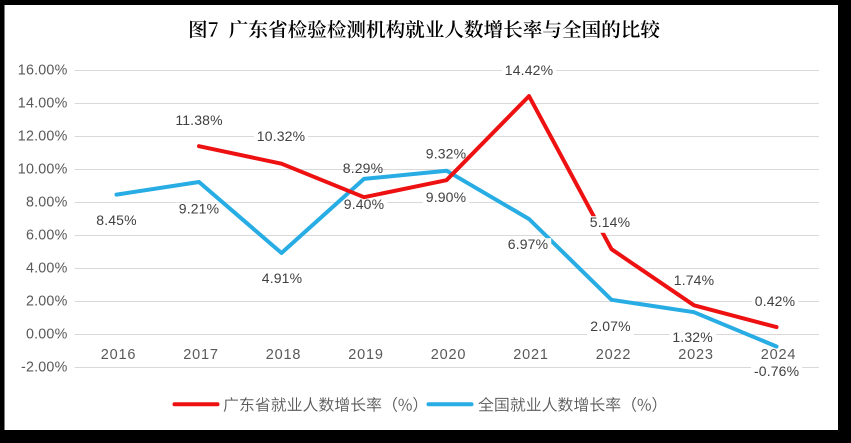 The image size is (851, 443). I want to click on svg-text: 14.00%, so click(43, 103).